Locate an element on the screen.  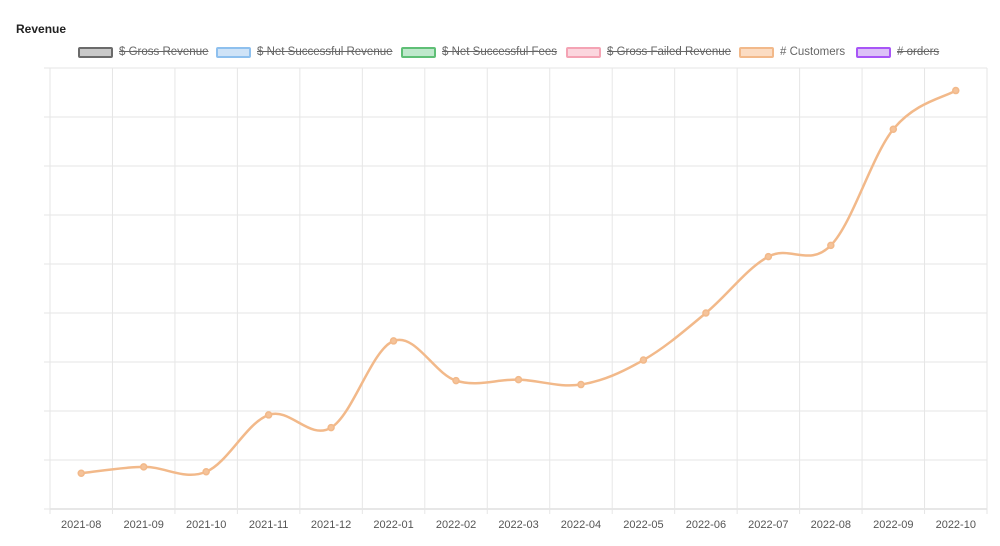
legend-swatch-gross-revenue is located at coordinates (95, 52).